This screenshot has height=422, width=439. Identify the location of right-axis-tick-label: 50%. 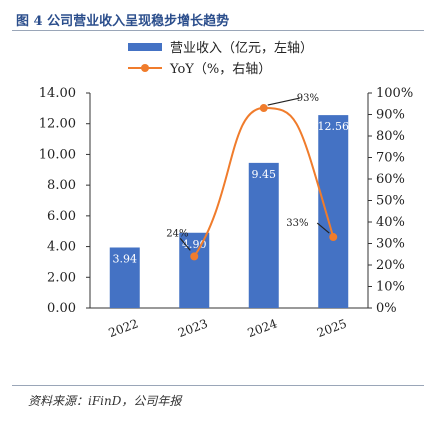
(390, 201).